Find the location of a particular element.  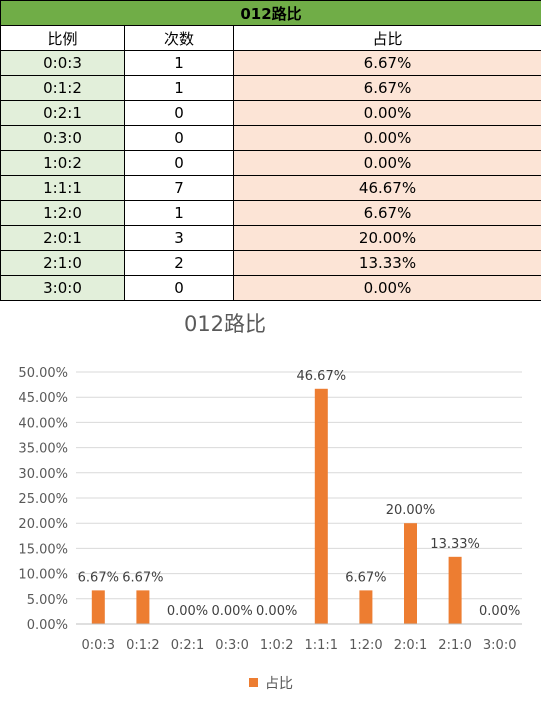

legend-label: 占比 is located at coordinates (279, 684).